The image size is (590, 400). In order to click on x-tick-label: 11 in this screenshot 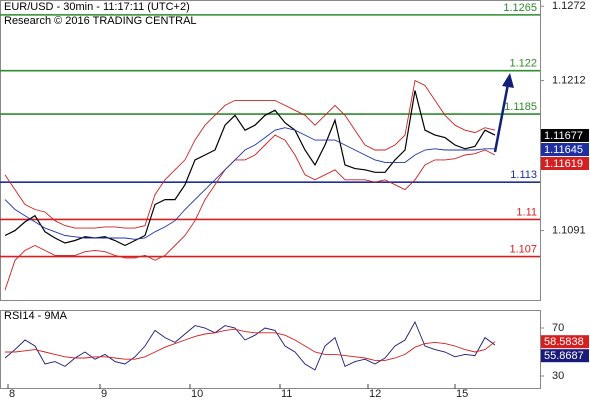, I will do `click(286, 394)`.